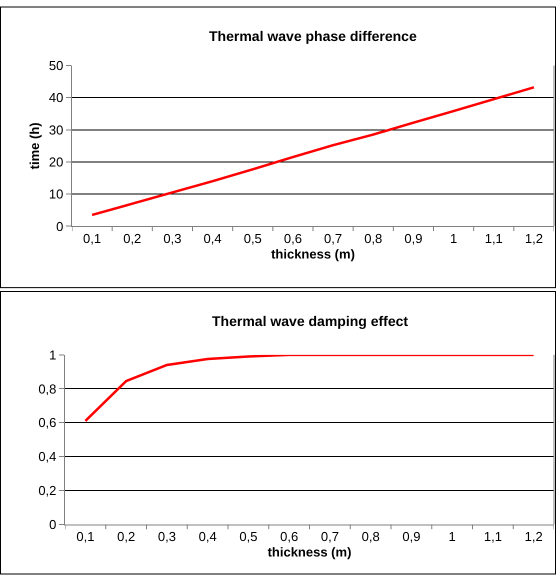 The image size is (556, 583). I want to click on chart-title: Thermal wave damping effect, so click(310, 321).